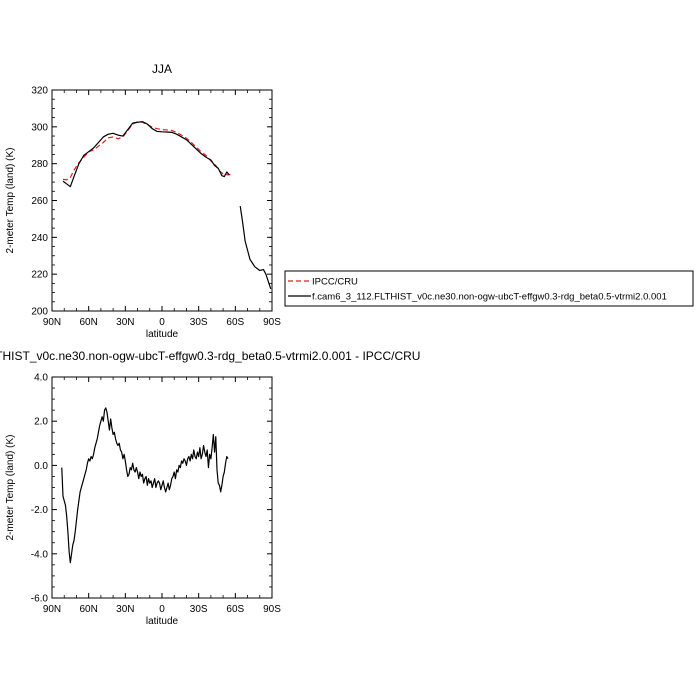 The height and width of the screenshot is (700, 700). I want to click on y-tick-label: 240, so click(39, 238).